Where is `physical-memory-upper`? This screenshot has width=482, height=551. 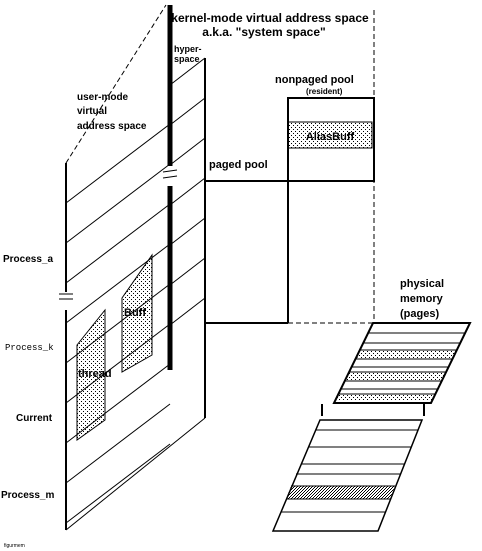
physical-memory-upper is located at coordinates (402, 363).